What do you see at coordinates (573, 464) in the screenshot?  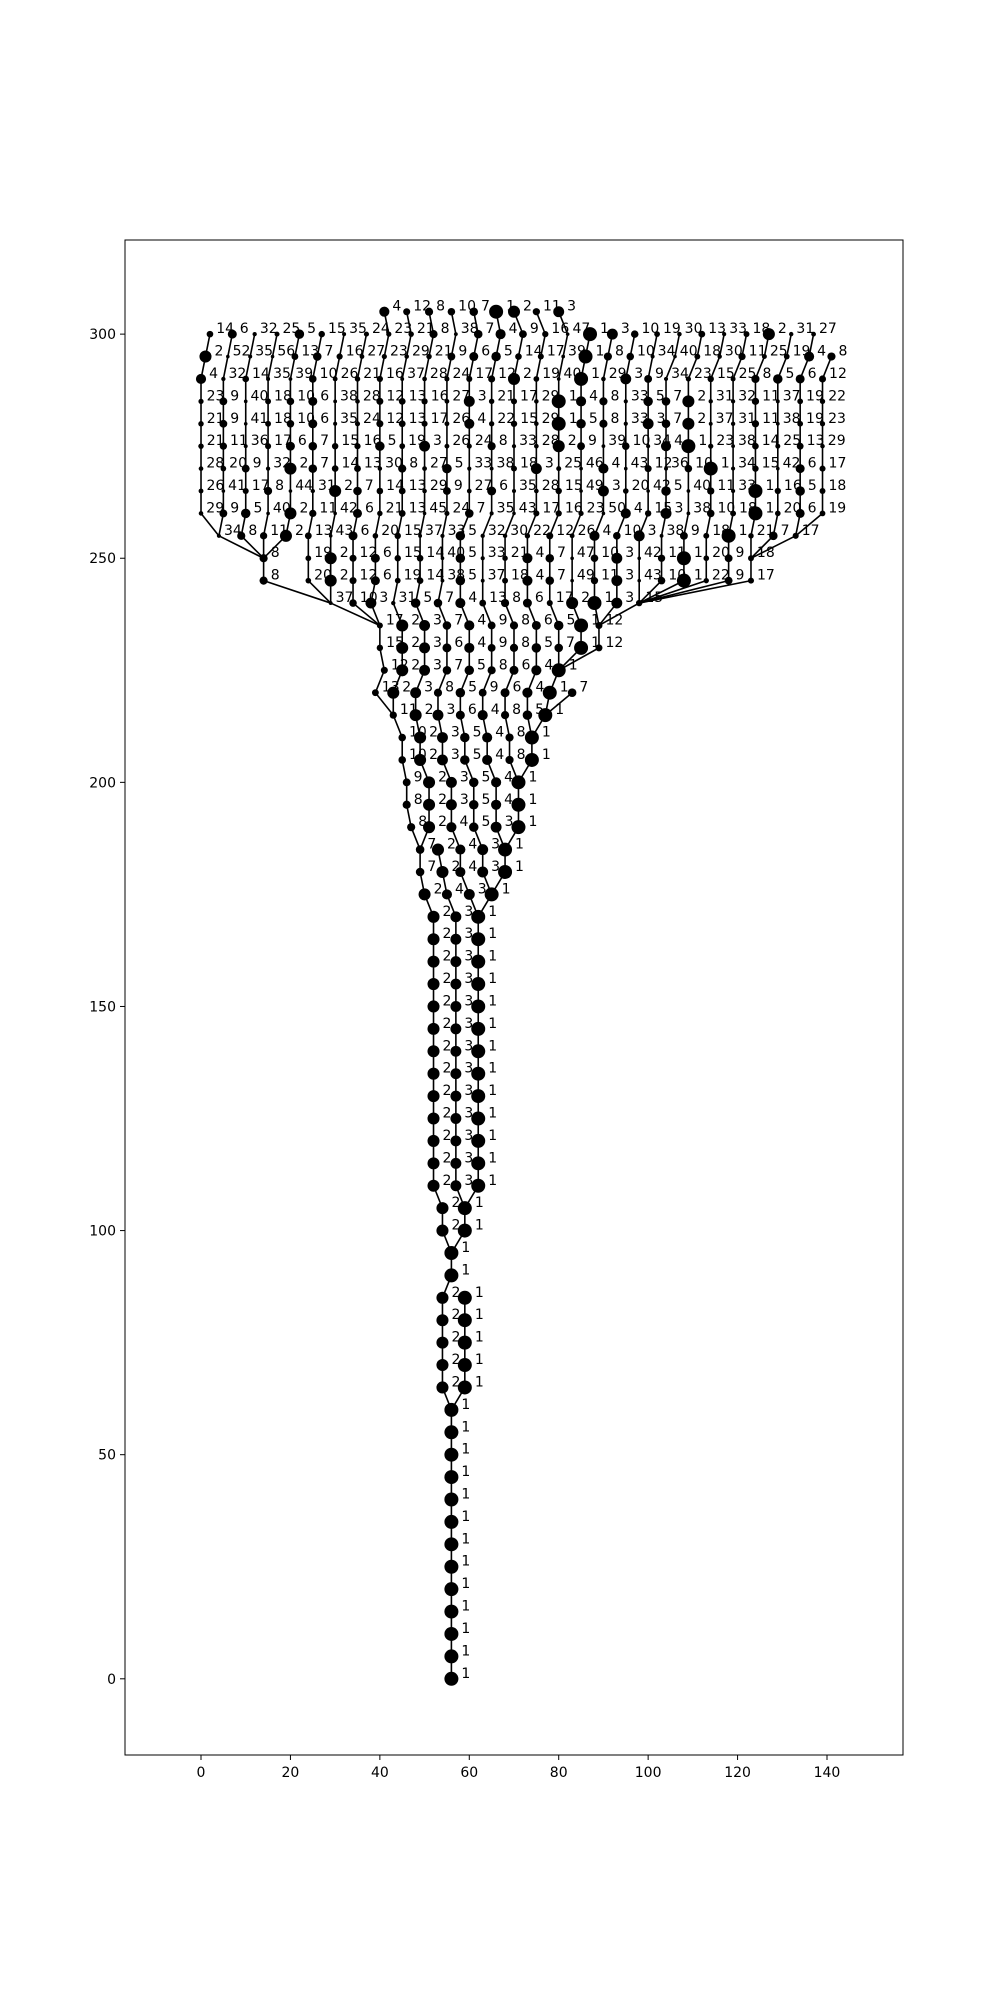 I see `node-label: 25` at bounding box center [573, 464].